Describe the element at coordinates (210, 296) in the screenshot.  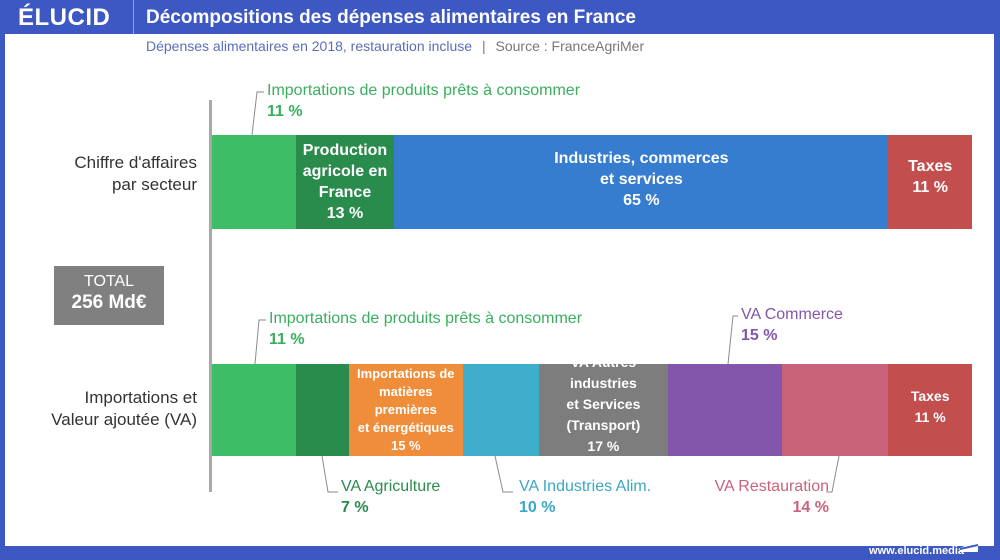
I see `chart-axis` at that location.